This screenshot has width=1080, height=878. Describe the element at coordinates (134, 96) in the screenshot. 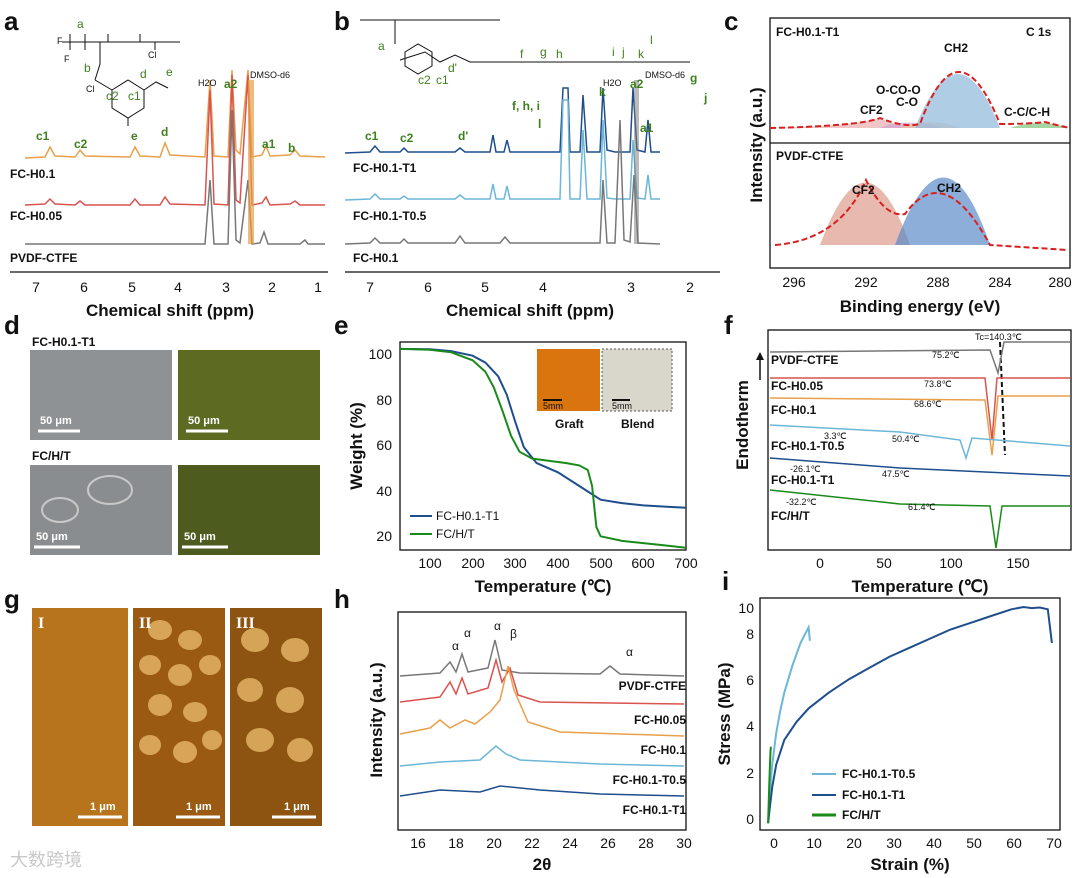

I see `struct-label-c1: c1` at that location.